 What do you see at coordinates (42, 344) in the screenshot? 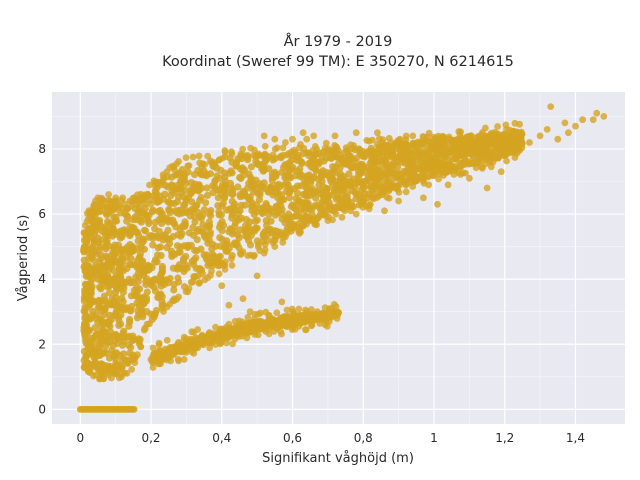
I see `y-tick-label: 2` at bounding box center [42, 344].